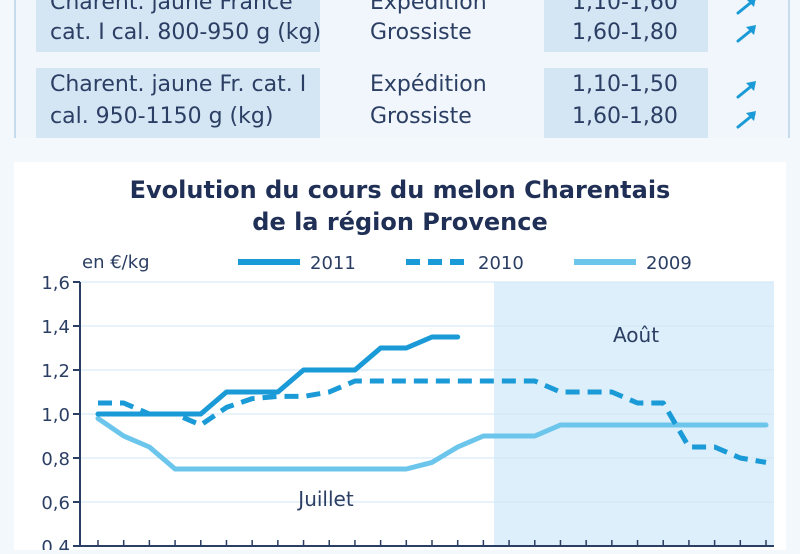 This screenshot has width=800, height=554. What do you see at coordinates (625, 7) in the screenshot?
I see `row1-price-expedition: 1,10-1,60` at bounding box center [625, 7].